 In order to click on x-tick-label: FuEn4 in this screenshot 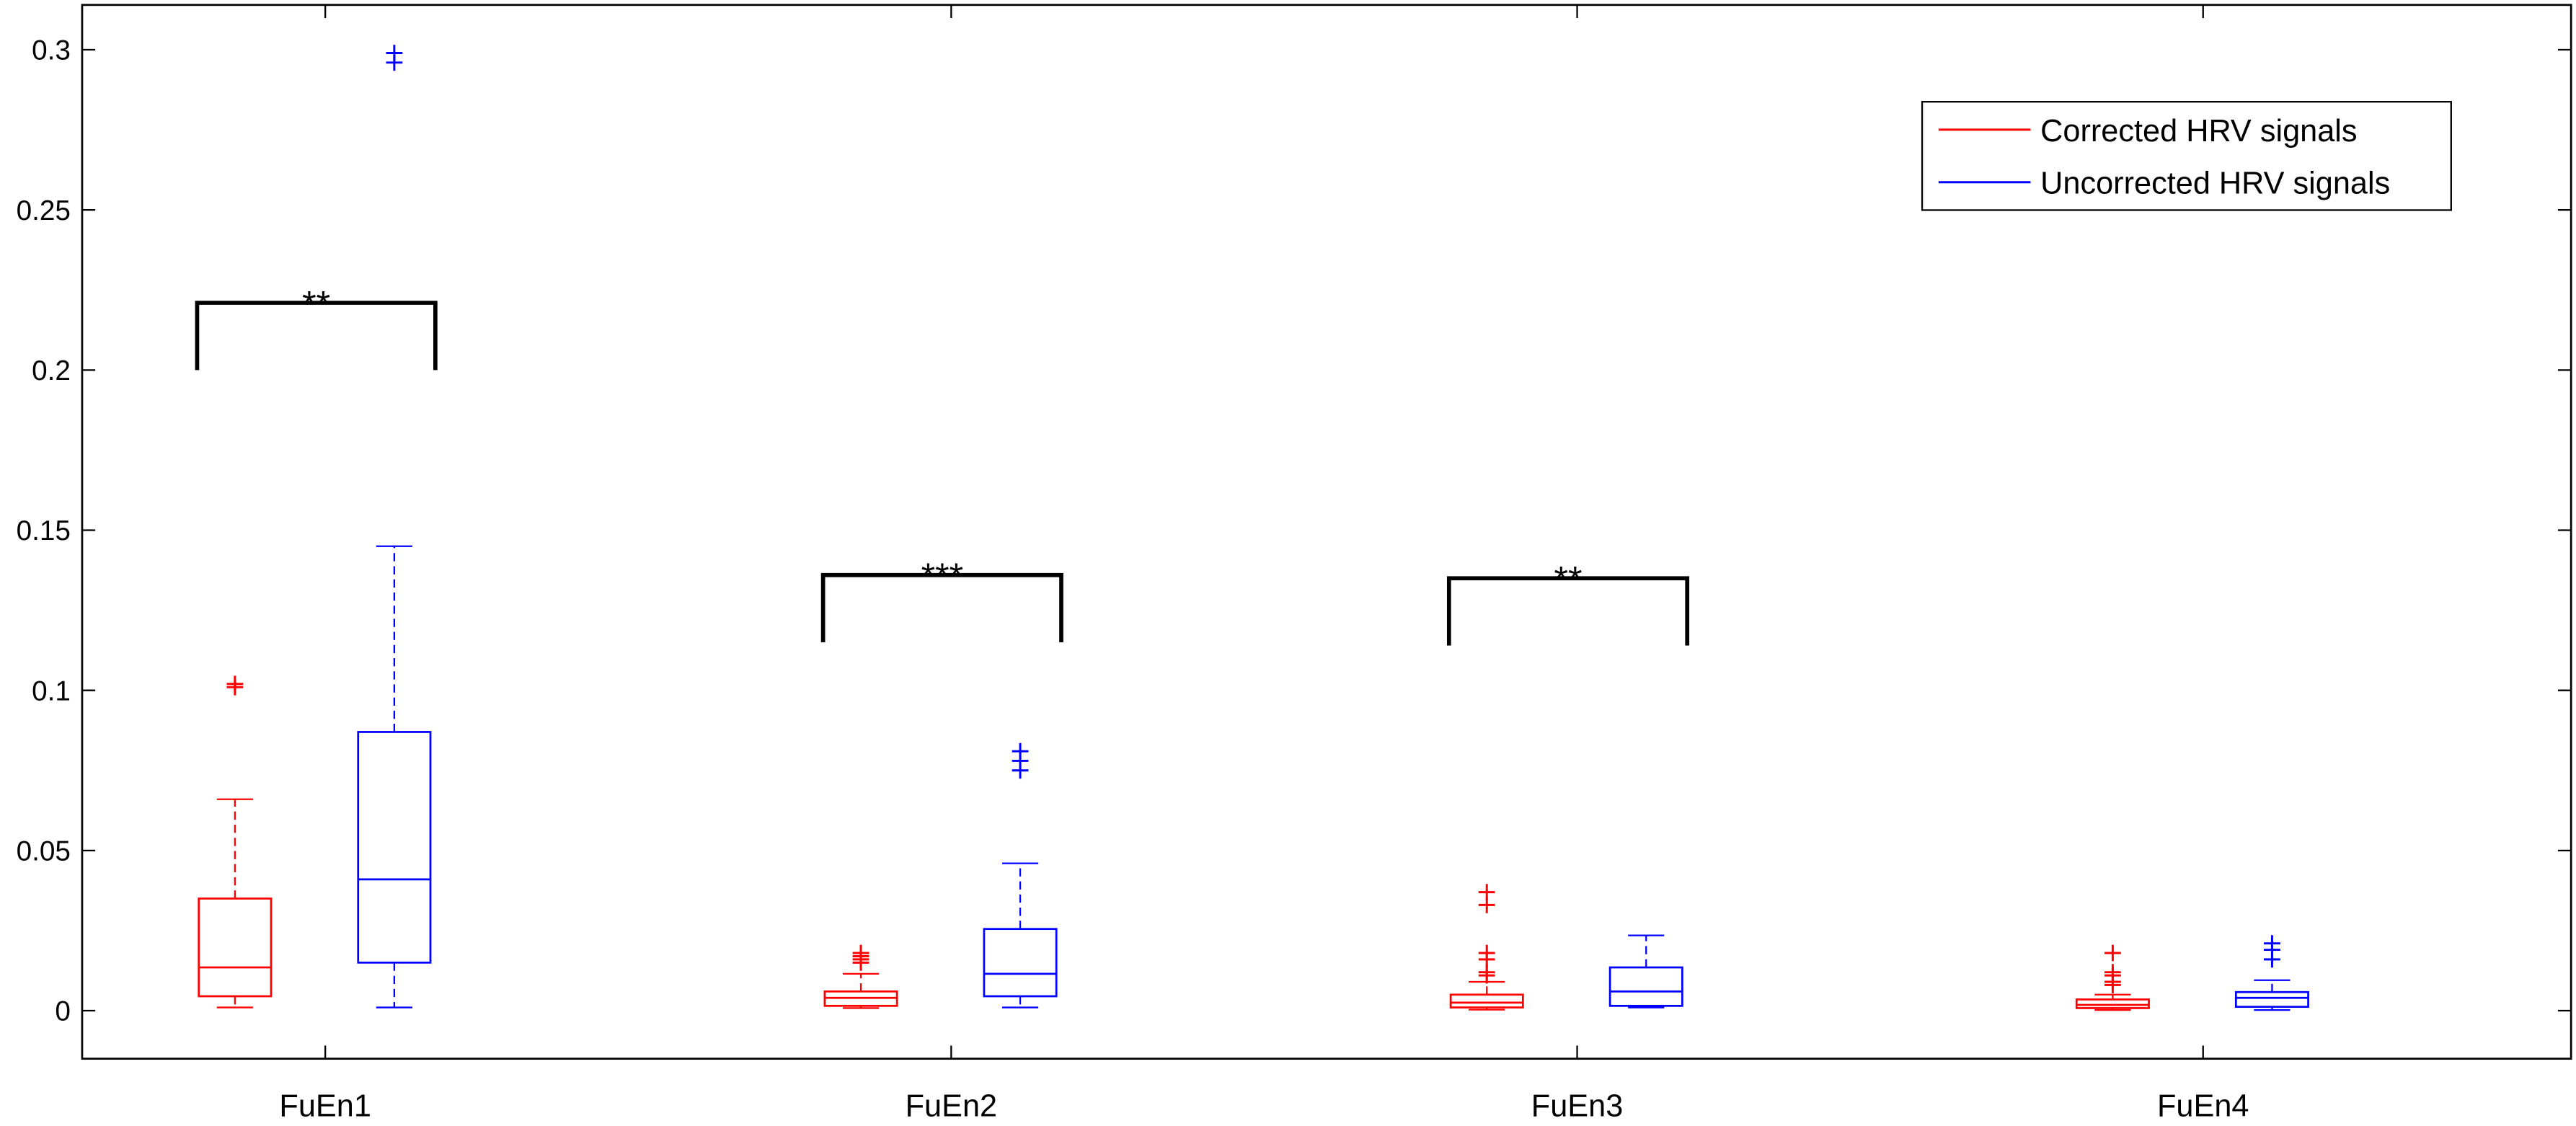, I will do `click(2203, 1106)`.